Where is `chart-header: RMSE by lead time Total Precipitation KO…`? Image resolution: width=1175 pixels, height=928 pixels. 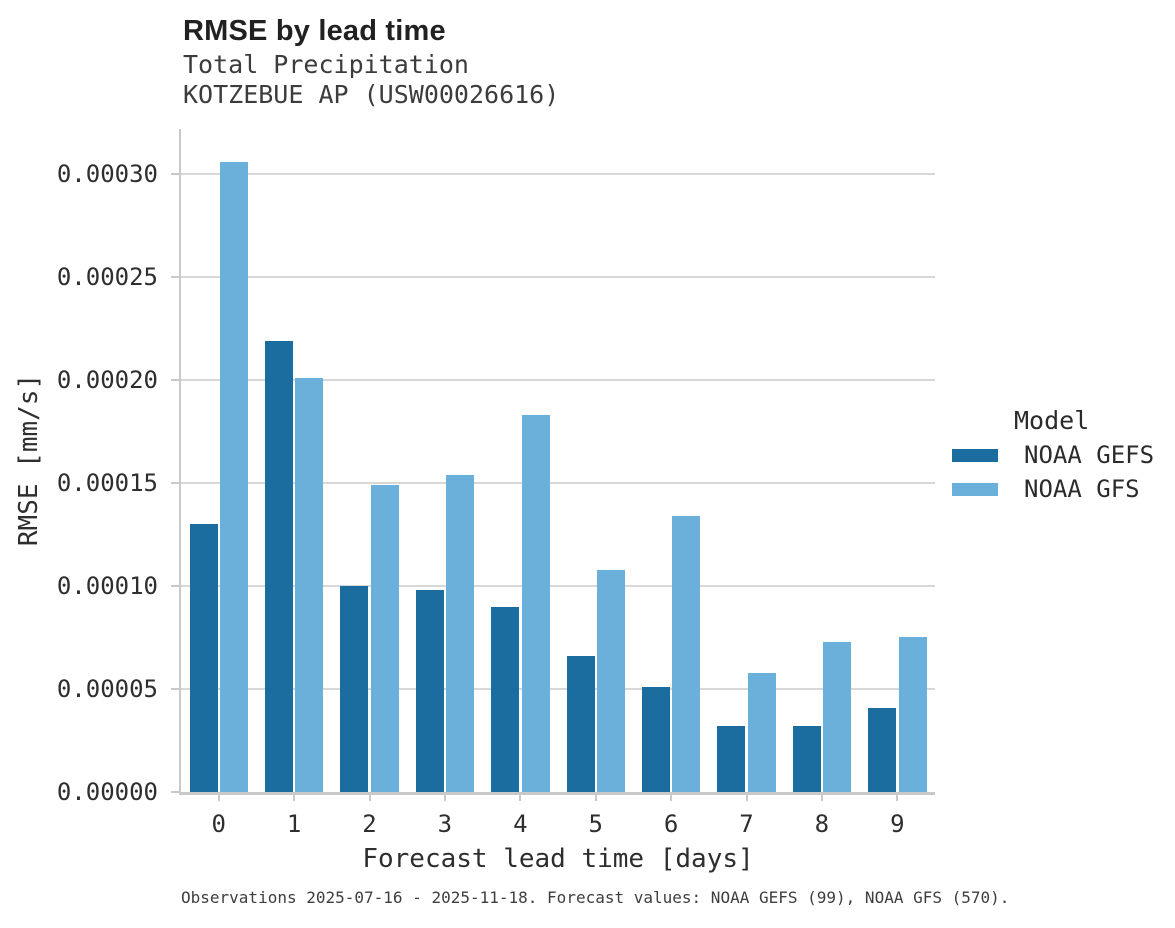 chart-header: RMSE by lead time Total Precipitation KO… is located at coordinates (371, 61).